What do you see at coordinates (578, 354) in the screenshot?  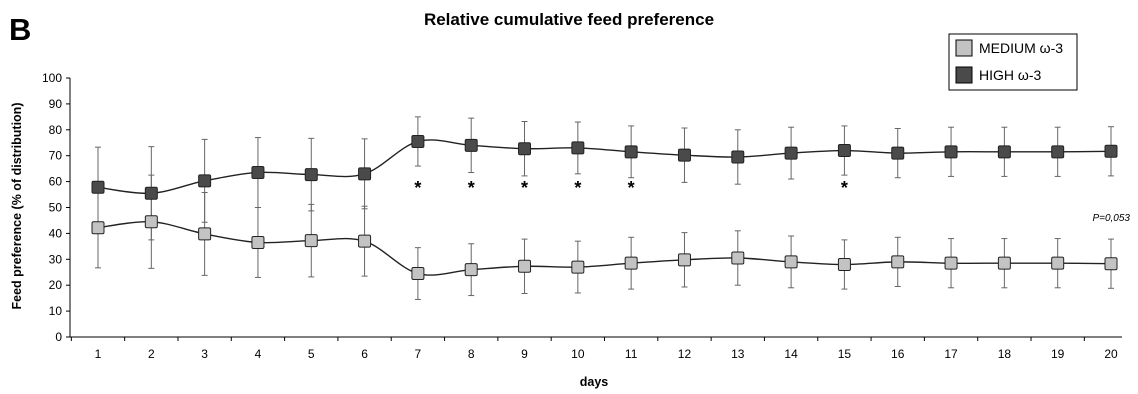 I see `x-tick-label: 10` at bounding box center [578, 354].